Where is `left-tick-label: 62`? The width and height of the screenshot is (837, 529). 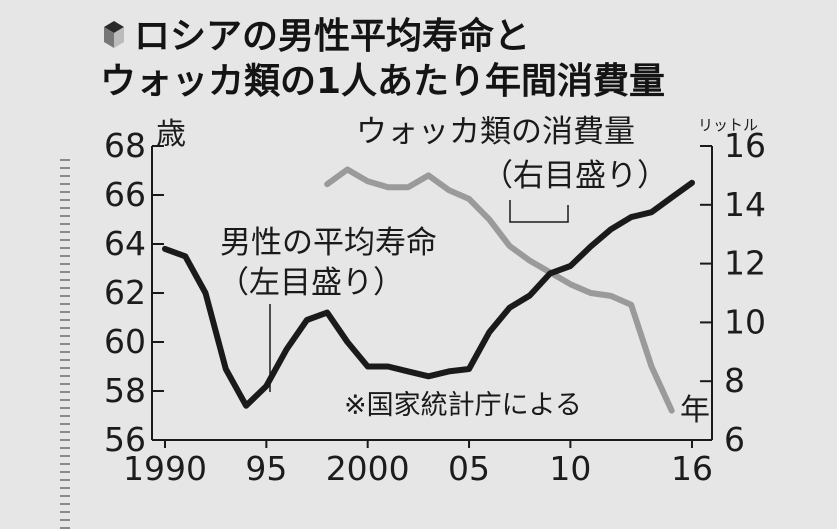 left-tick-label: 62 is located at coordinates (125, 292).